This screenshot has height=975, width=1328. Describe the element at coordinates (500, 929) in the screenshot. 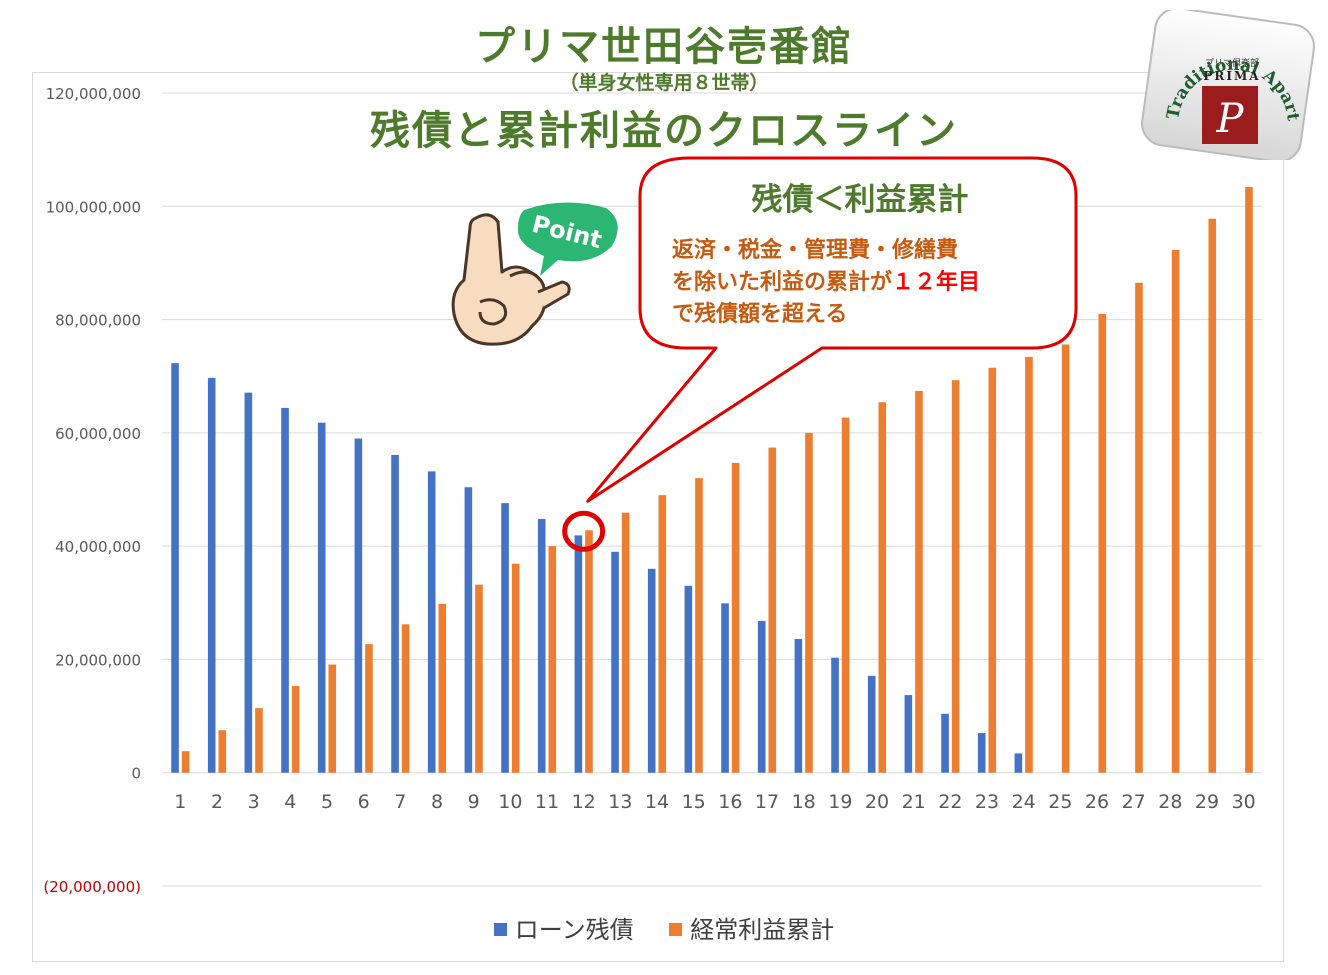

I see `legend-swatch-loan` at that location.